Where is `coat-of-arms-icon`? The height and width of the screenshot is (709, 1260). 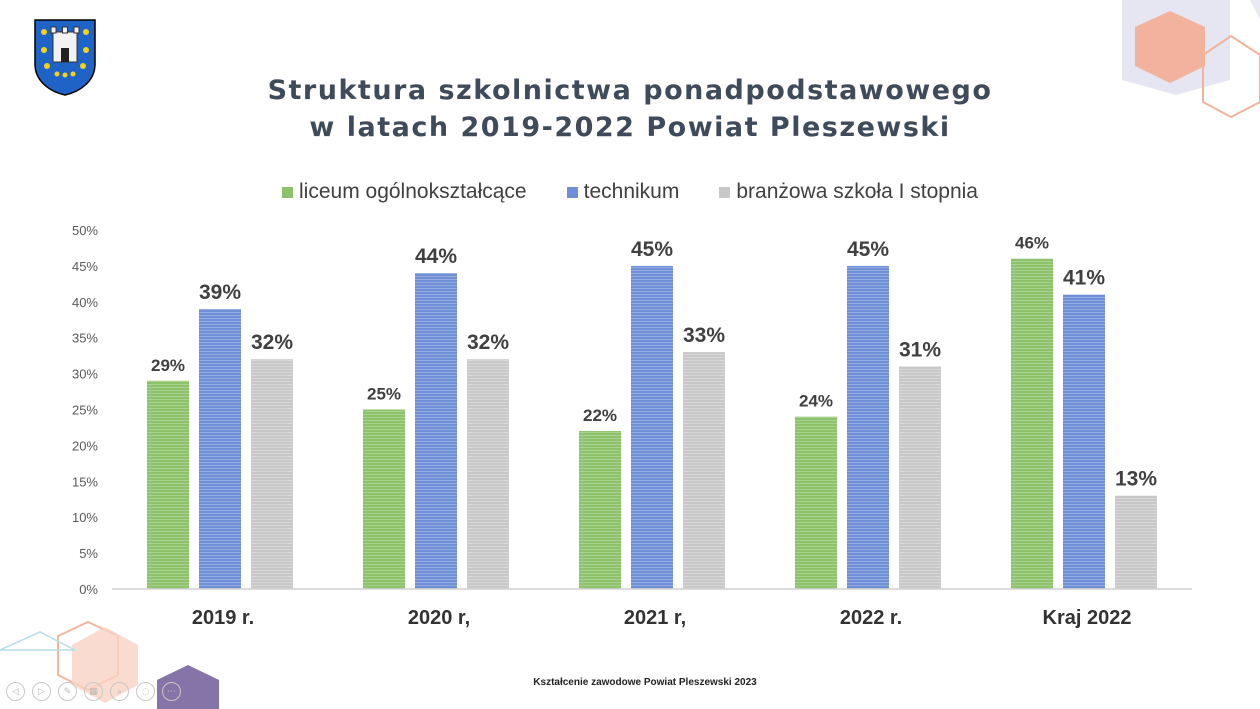 coat-of-arms-icon is located at coordinates (65, 57).